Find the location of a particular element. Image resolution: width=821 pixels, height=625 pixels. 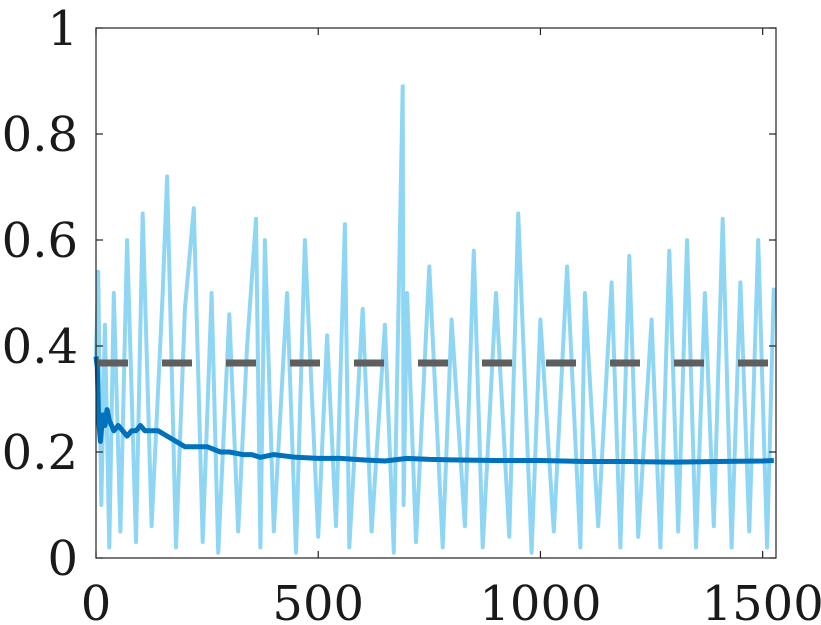

y-tick-label: 0.4 is located at coordinates (40, 347).